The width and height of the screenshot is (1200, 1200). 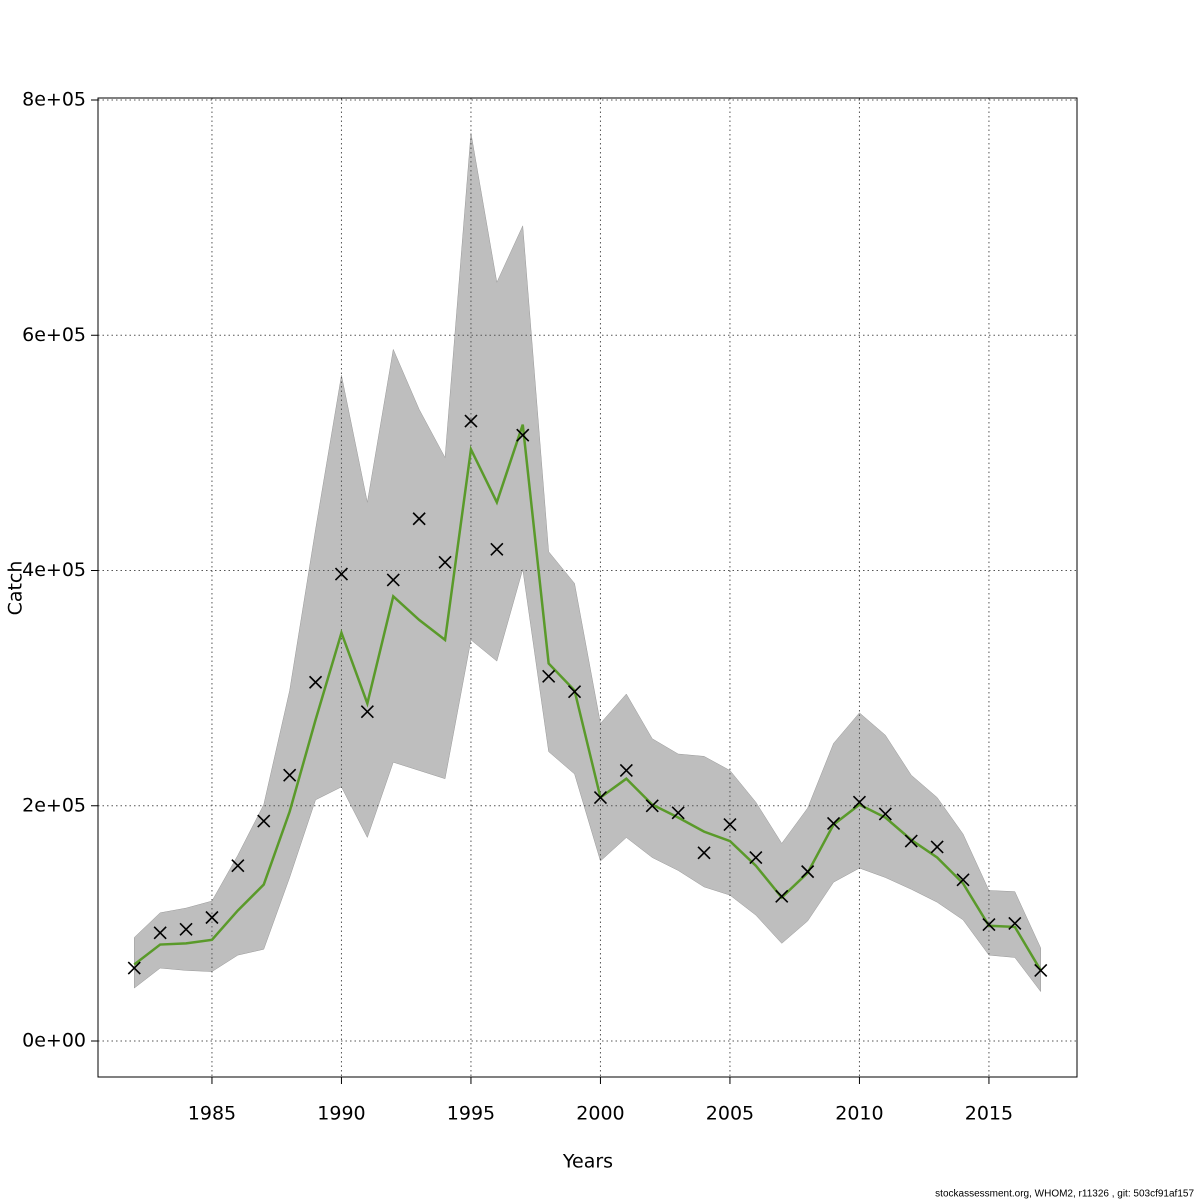 What do you see at coordinates (54, 805) in the screenshot?
I see `y-tick-label: 2e+05` at bounding box center [54, 805].